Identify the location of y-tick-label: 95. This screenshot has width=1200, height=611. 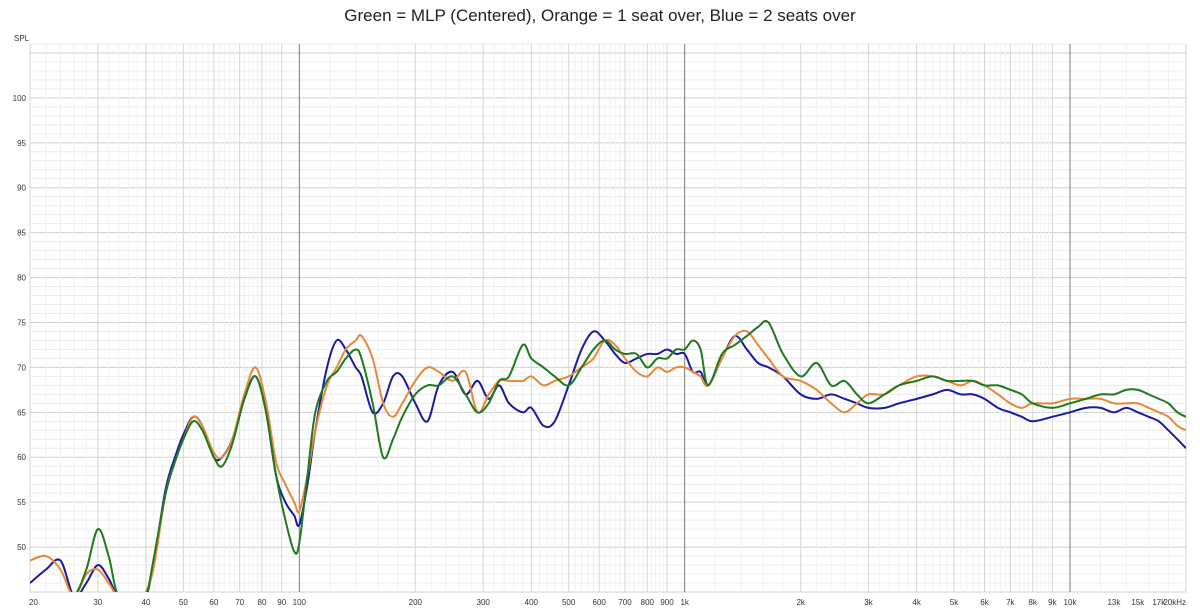
(21, 143).